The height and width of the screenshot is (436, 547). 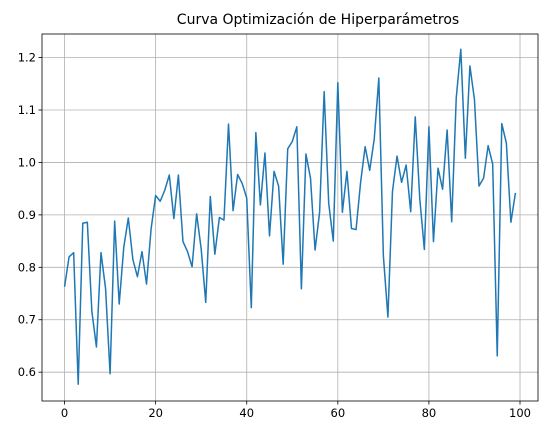 I want to click on x-tick-label: 0, so click(x=64, y=413).